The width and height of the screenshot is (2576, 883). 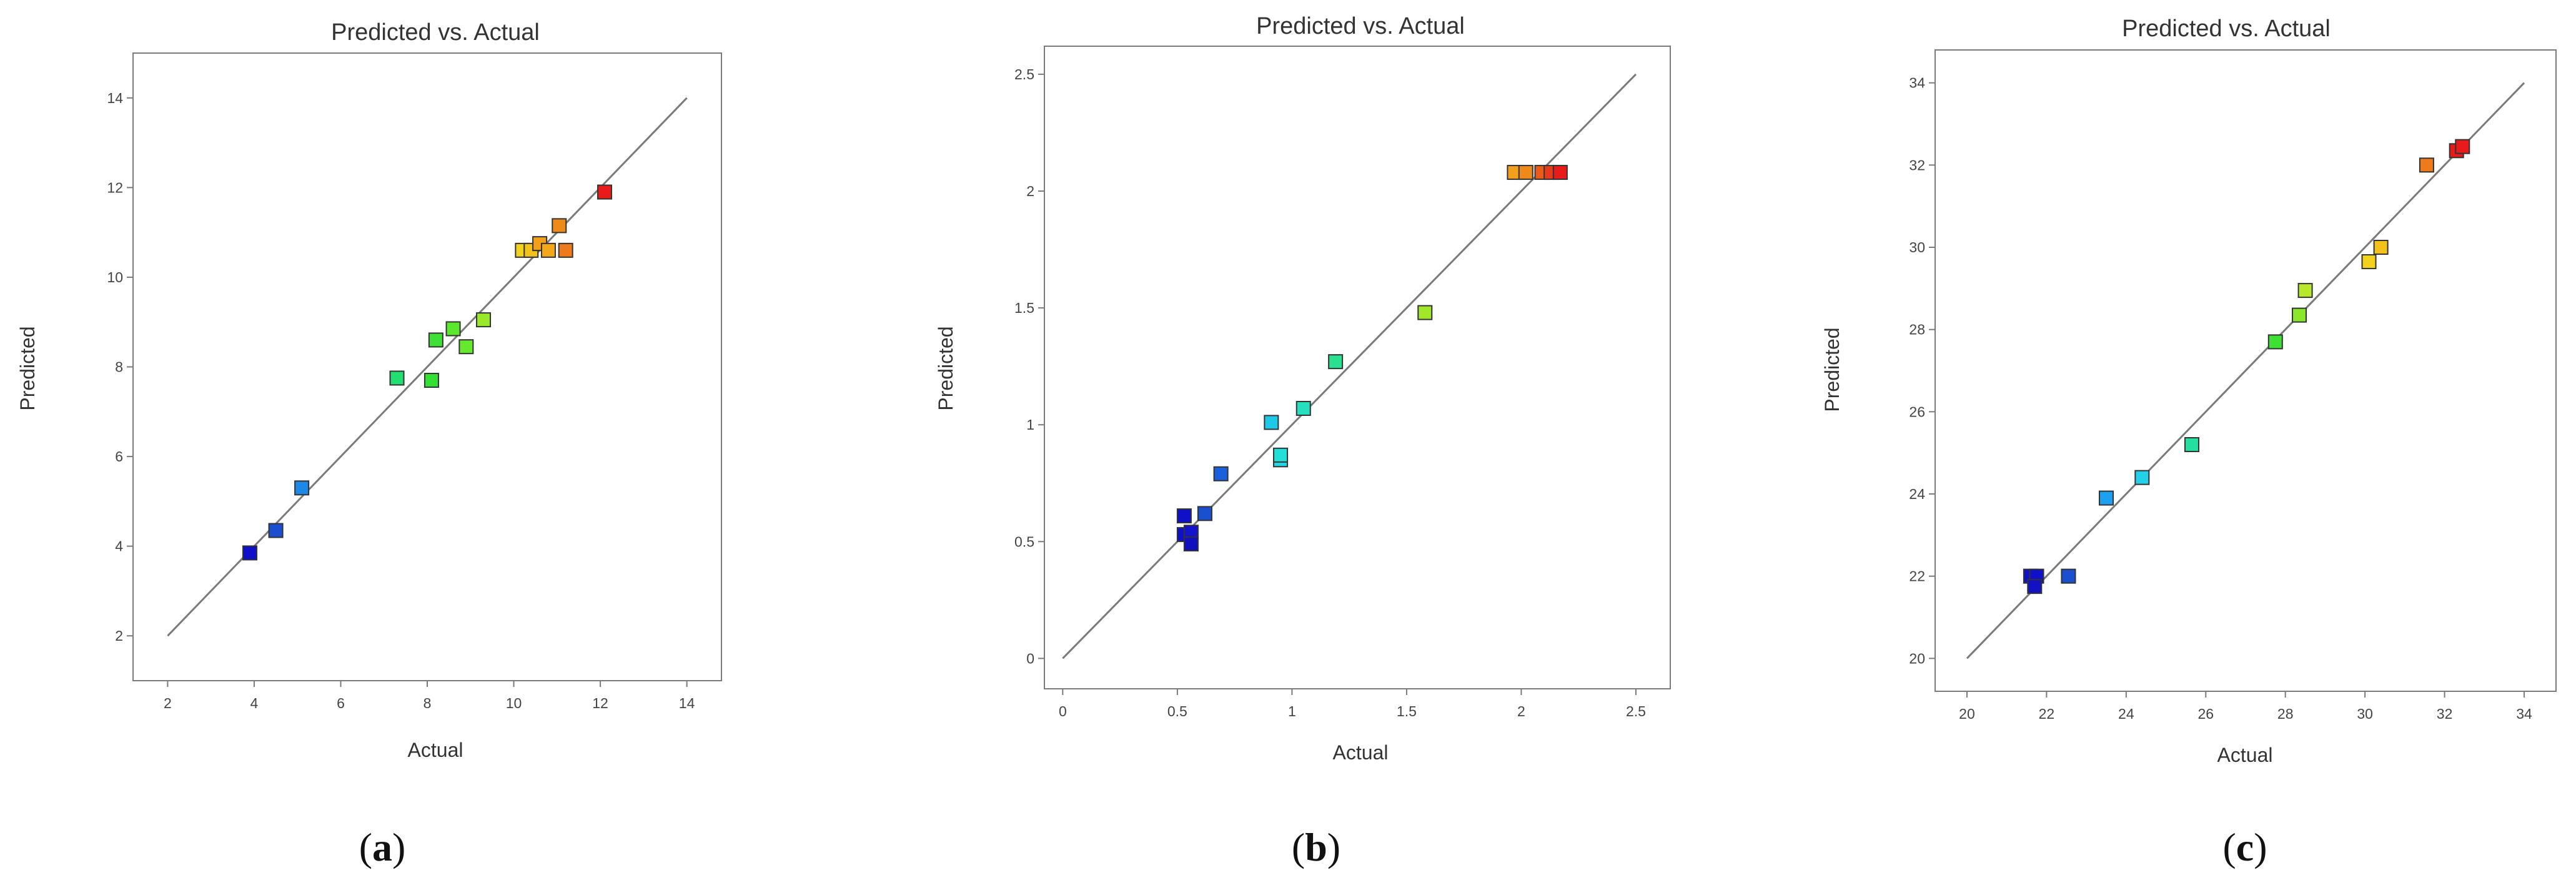 I want to click on chart-b-y-axis-label: Predicted, so click(x=945, y=368).